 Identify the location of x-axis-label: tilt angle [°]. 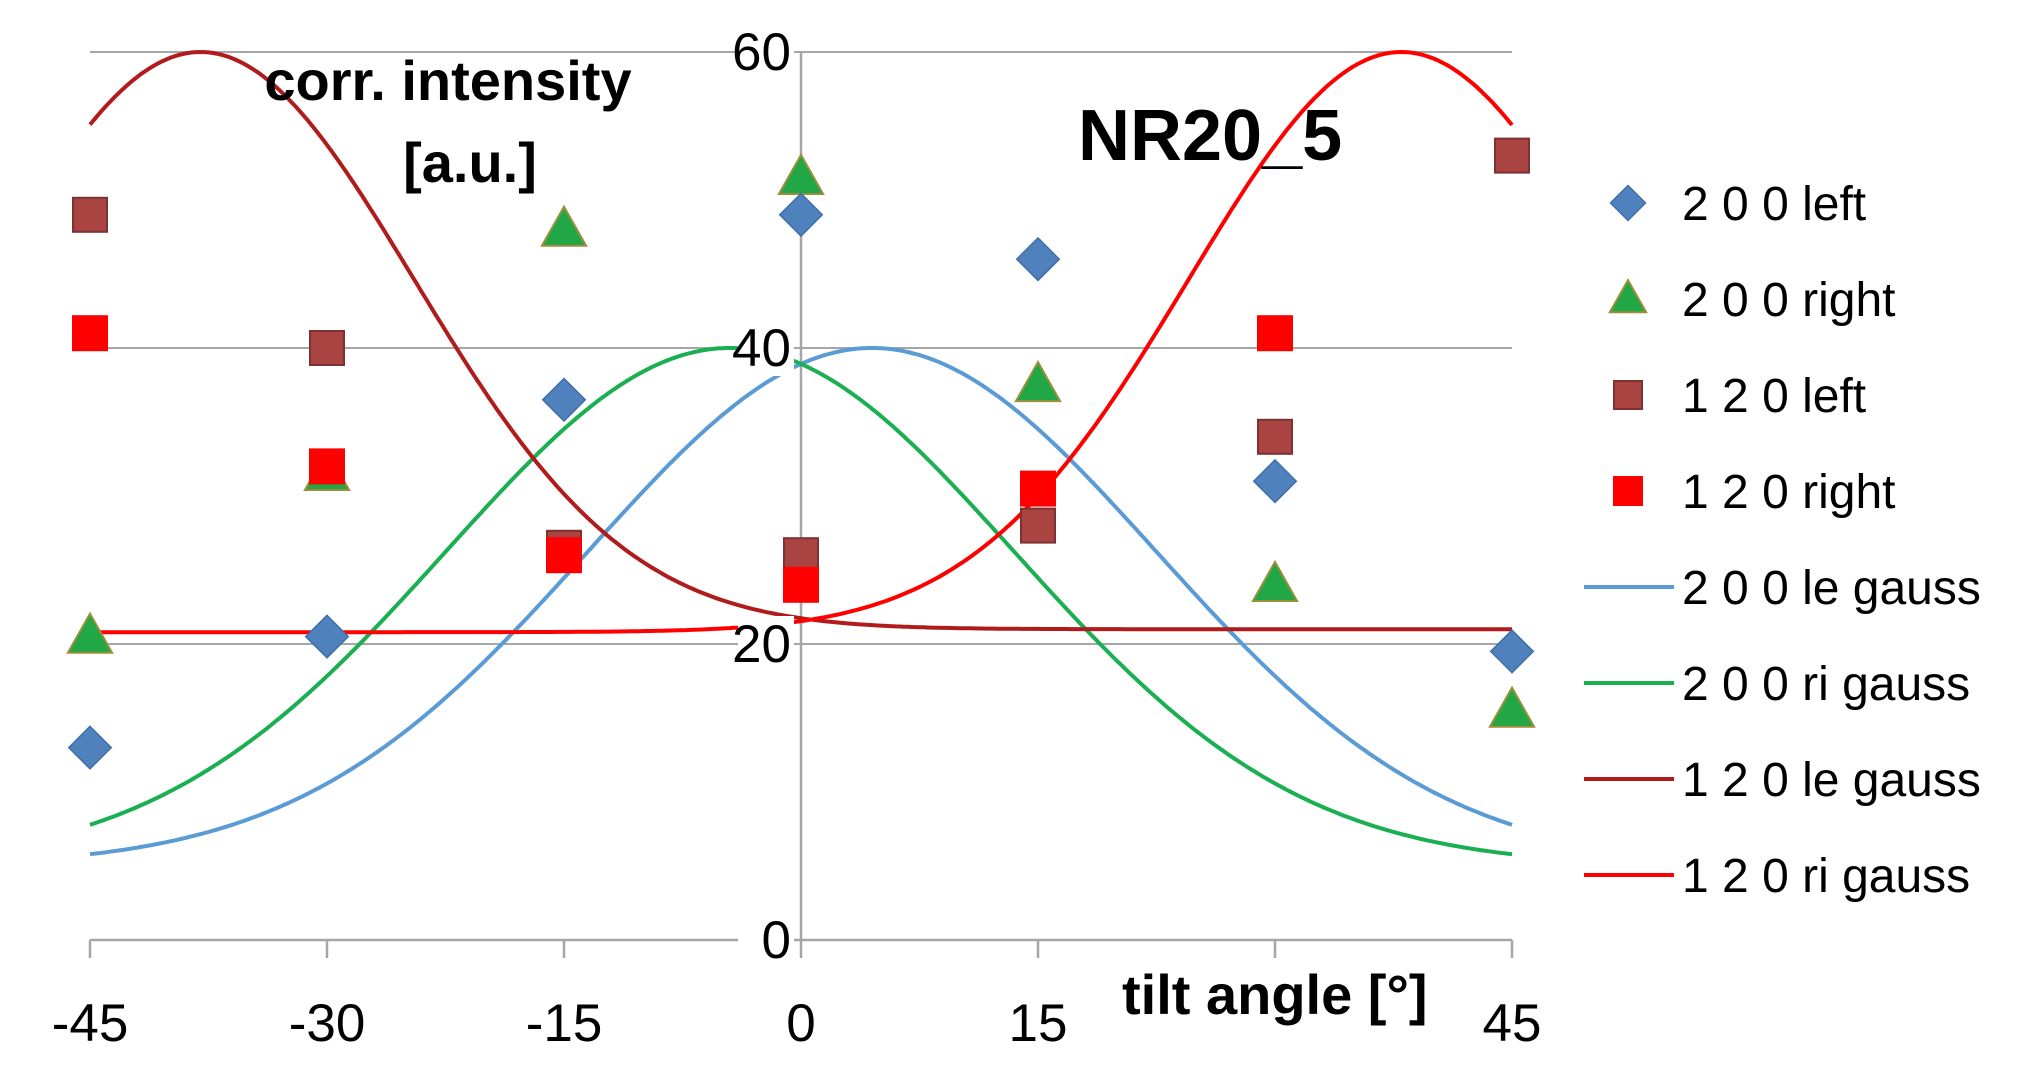
(1274, 994).